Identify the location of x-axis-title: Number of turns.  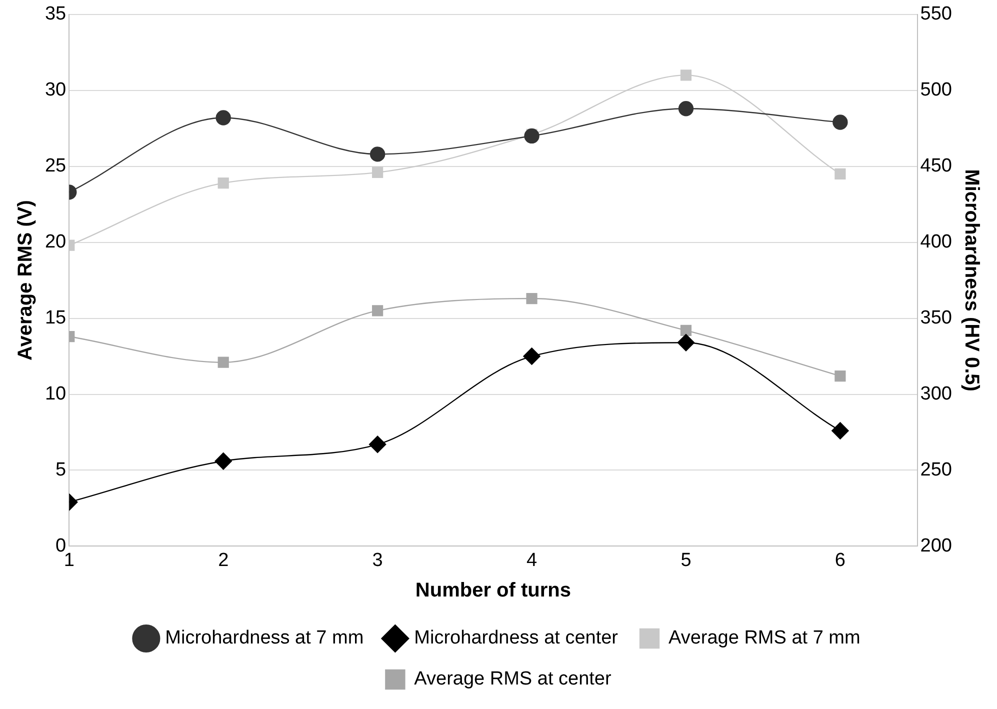
(493, 591).